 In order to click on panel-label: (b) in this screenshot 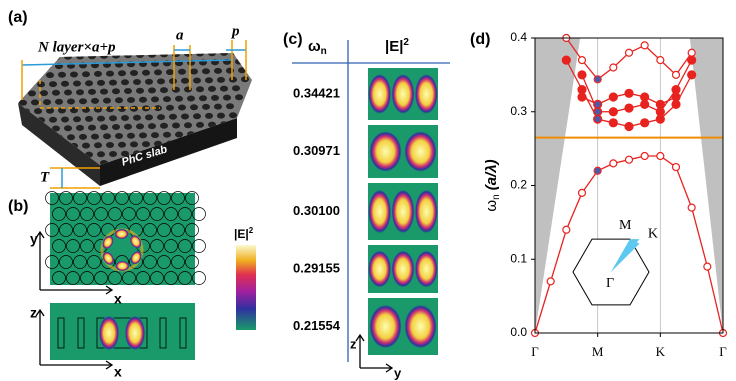, I will do `click(18, 206)`.